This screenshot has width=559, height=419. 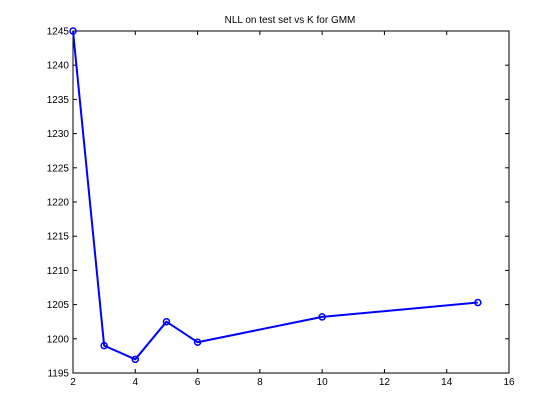 I want to click on x-tick-label: 4, so click(x=136, y=382).